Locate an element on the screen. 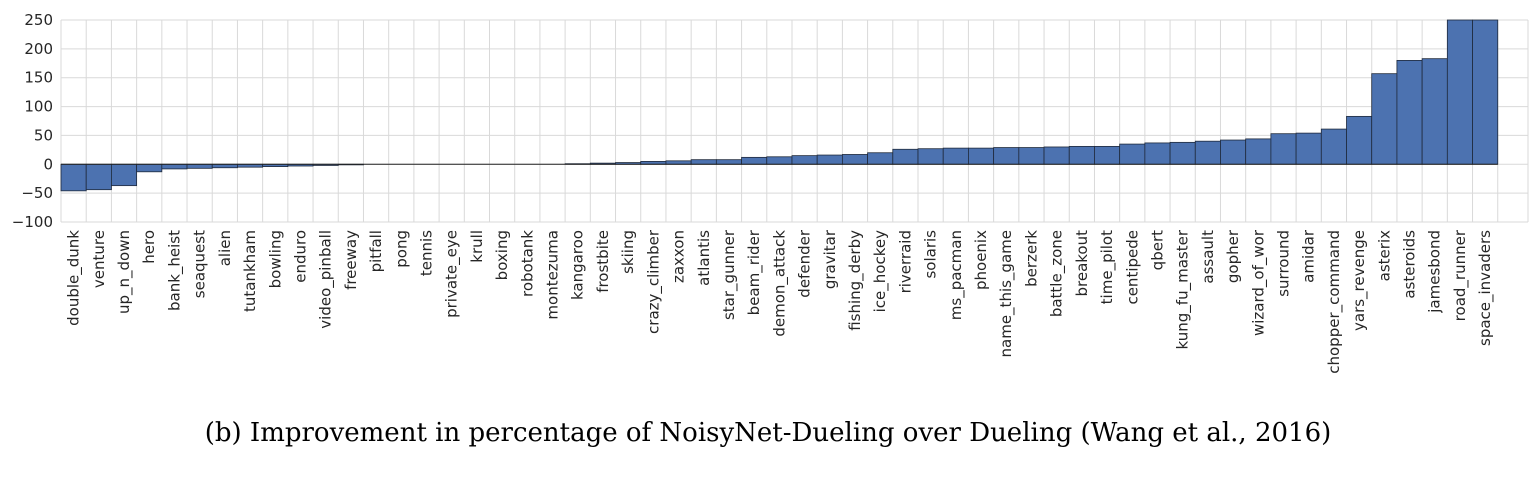 The height and width of the screenshot is (478, 1536). x-tick-label: space_invaders is located at coordinates (1485, 288).